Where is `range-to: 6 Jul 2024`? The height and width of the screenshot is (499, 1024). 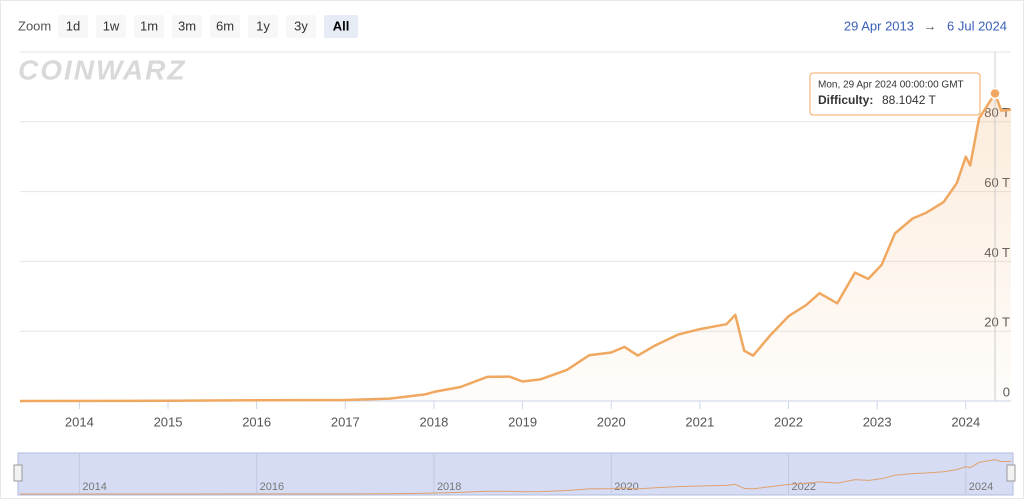
range-to: 6 Jul 2024 is located at coordinates (977, 25).